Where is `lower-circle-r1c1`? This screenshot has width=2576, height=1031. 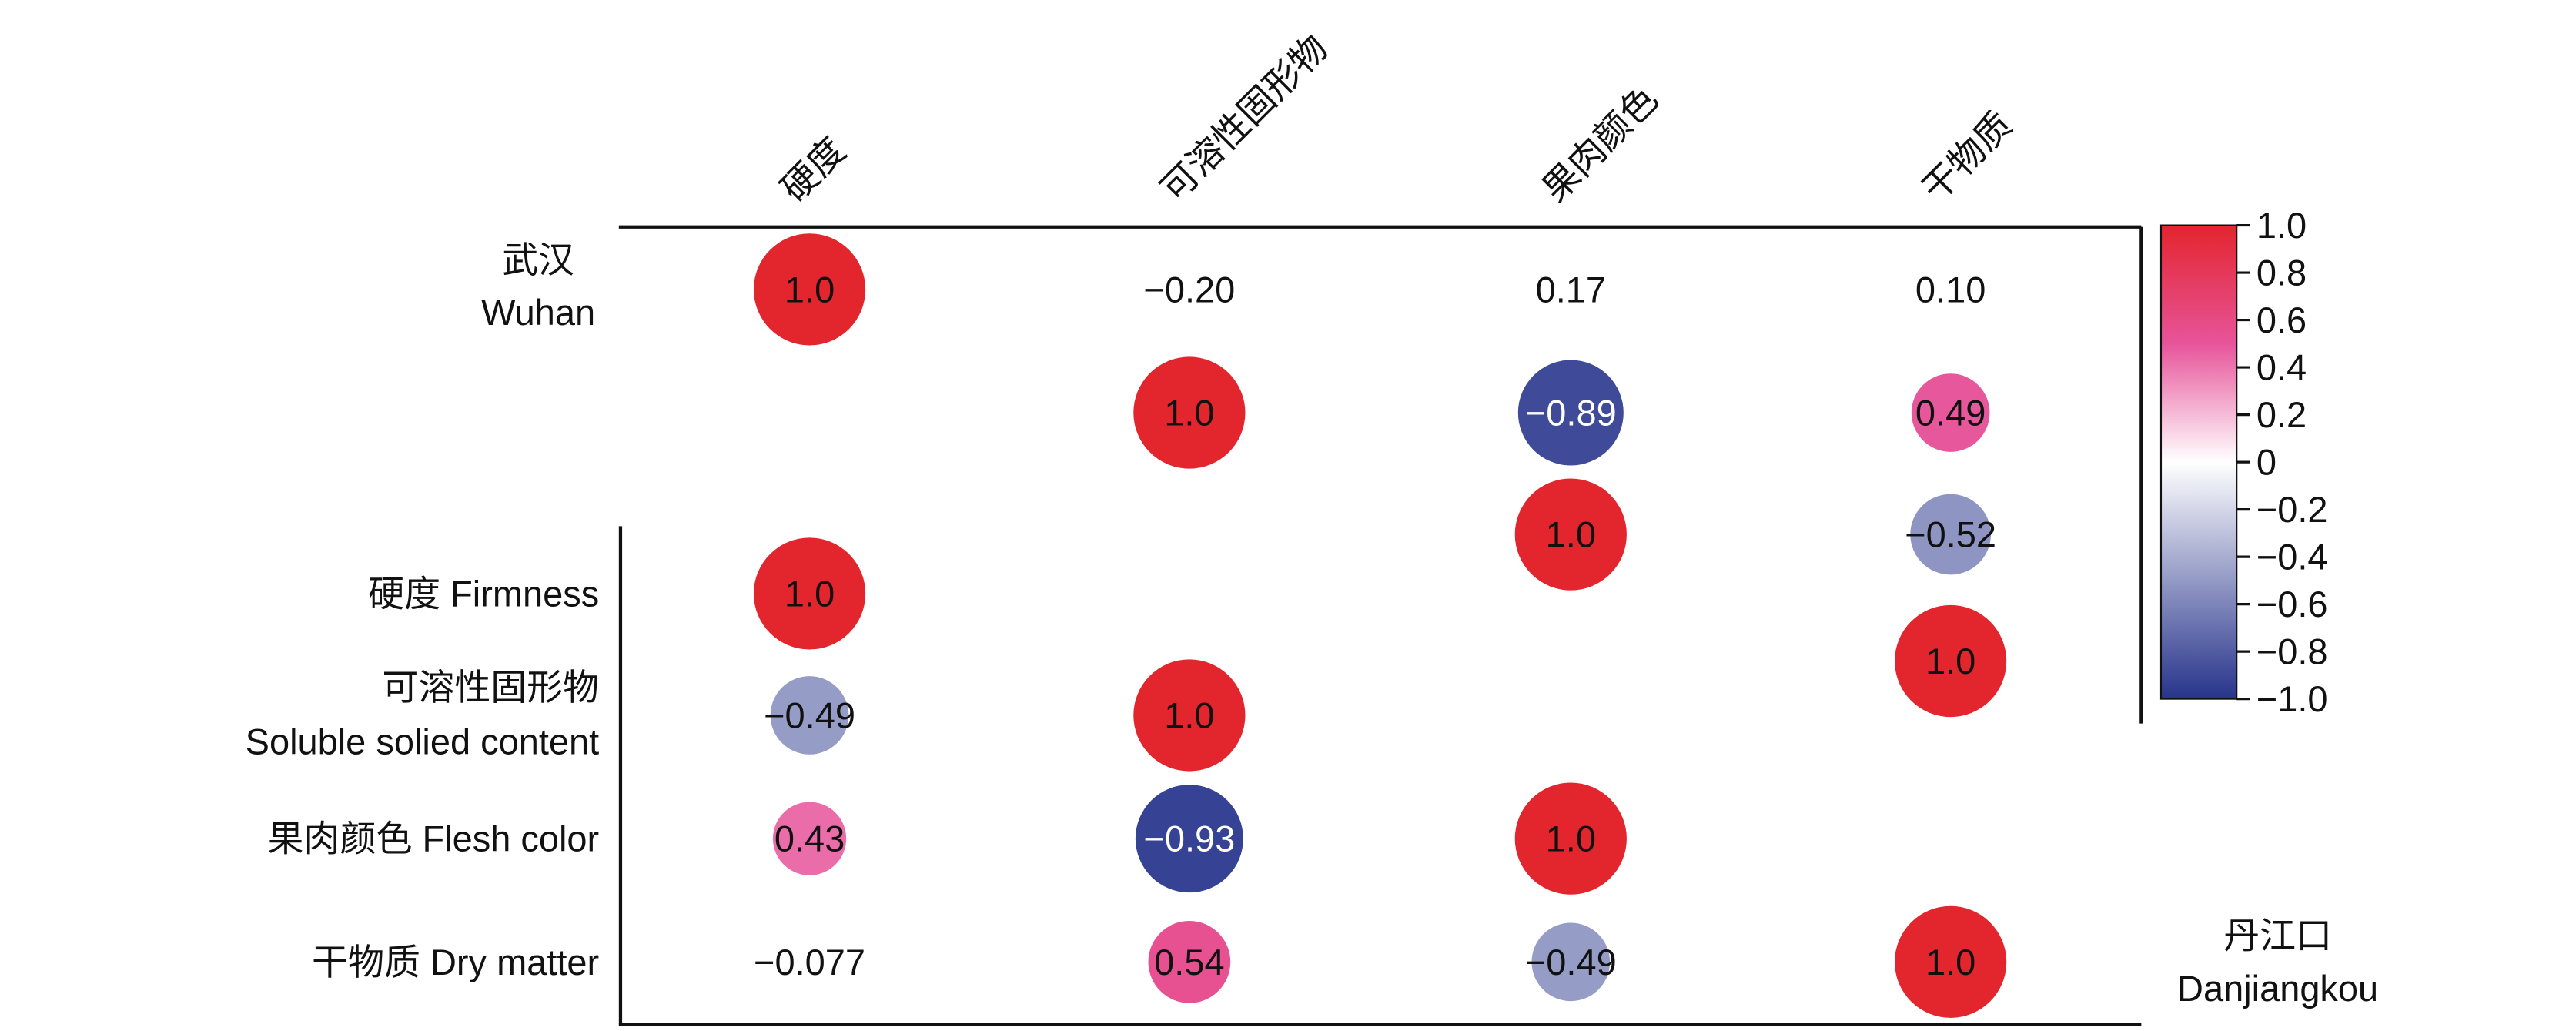 lower-circle-r1c1 is located at coordinates (1190, 715).